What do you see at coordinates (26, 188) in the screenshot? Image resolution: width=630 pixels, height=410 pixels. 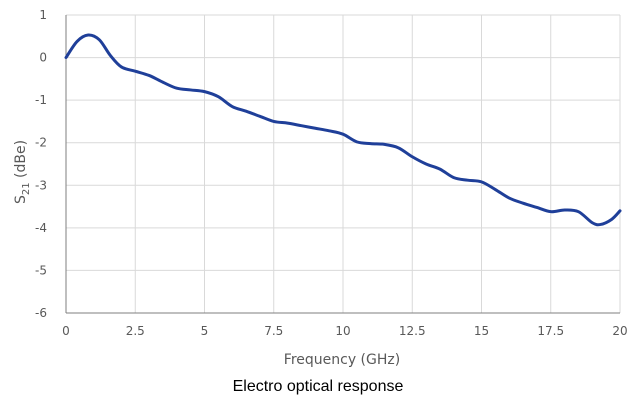 I see `y-axis-title-subscript: 21` at bounding box center [26, 188].